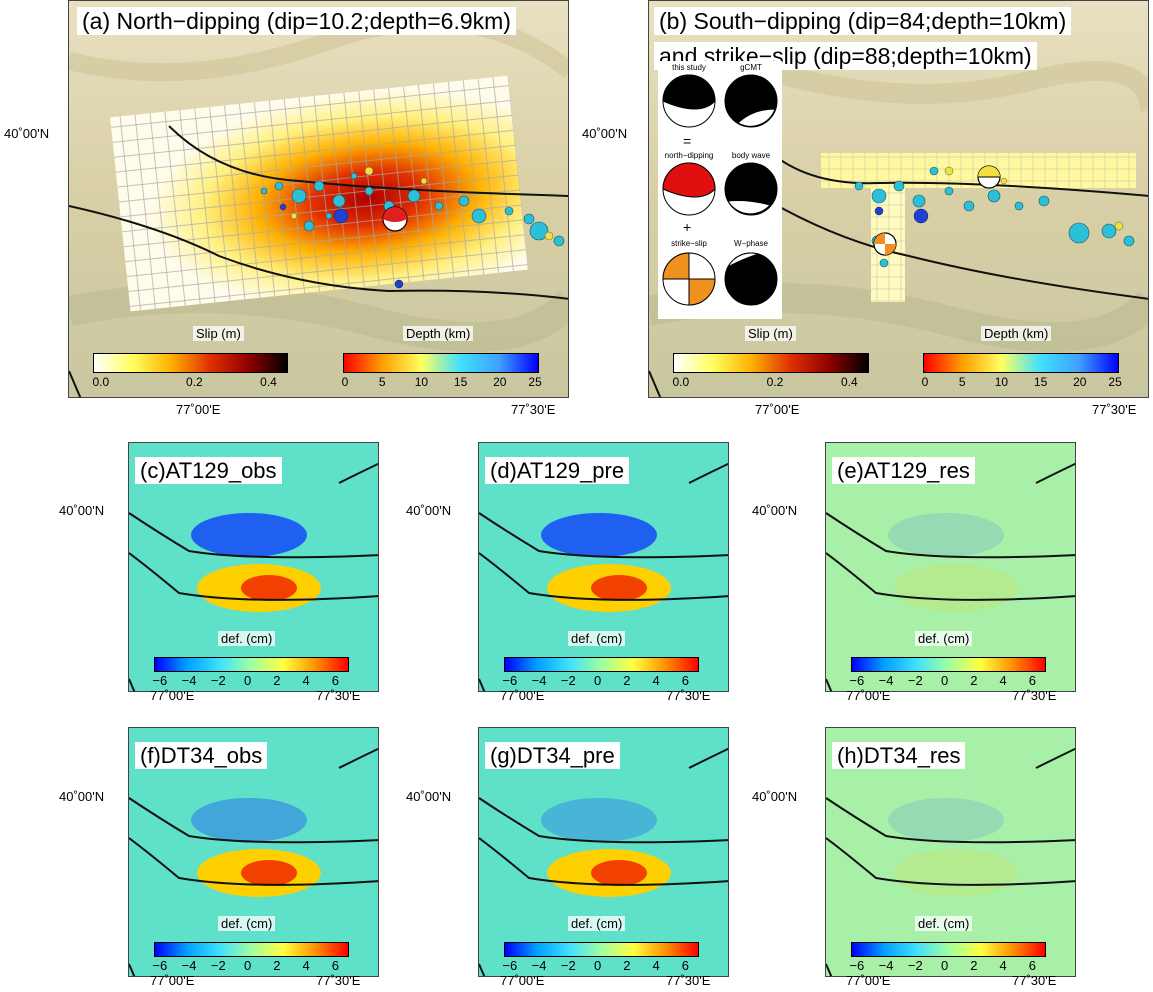 The width and height of the screenshot is (1153, 992). Describe the element at coordinates (958, 250) in the screenshot. I see `fault-trace-south-b` at that location.